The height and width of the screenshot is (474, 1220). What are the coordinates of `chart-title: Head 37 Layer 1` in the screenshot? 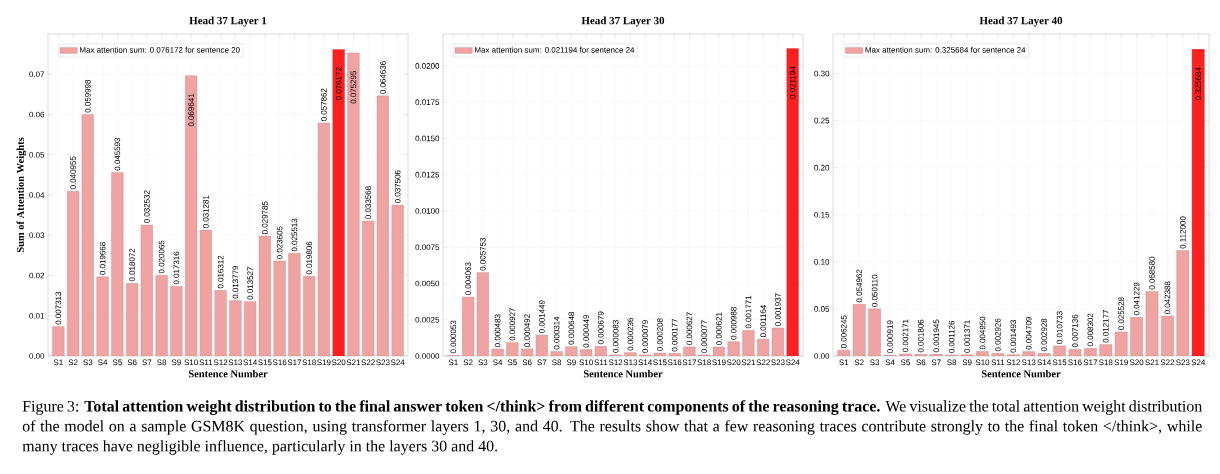 It's located at (228, 21).